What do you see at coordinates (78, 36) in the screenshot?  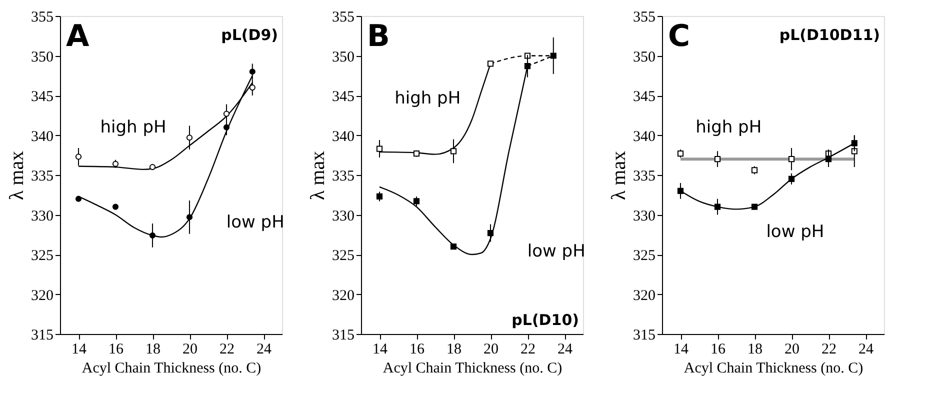 I see `chart-title: A` at bounding box center [78, 36].